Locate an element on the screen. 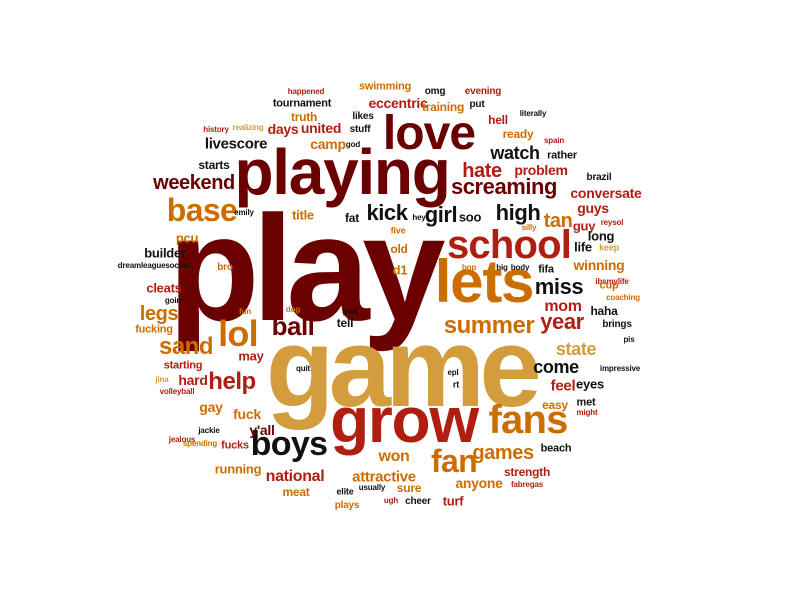  word-summer: summer is located at coordinates (489, 325).